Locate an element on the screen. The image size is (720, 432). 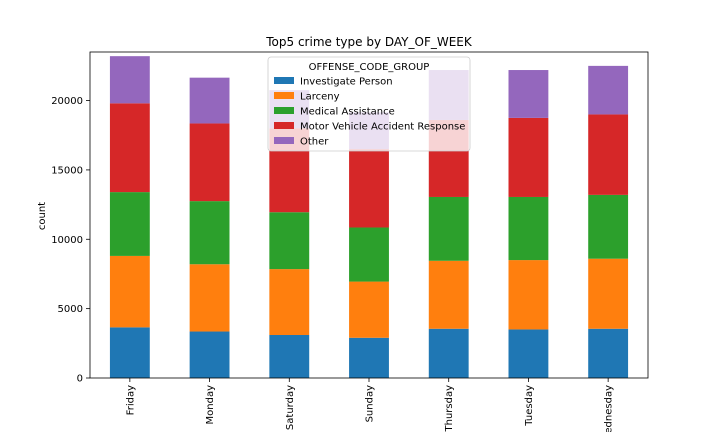
bar-medical-assistance-wednesday is located at coordinates (608, 226).